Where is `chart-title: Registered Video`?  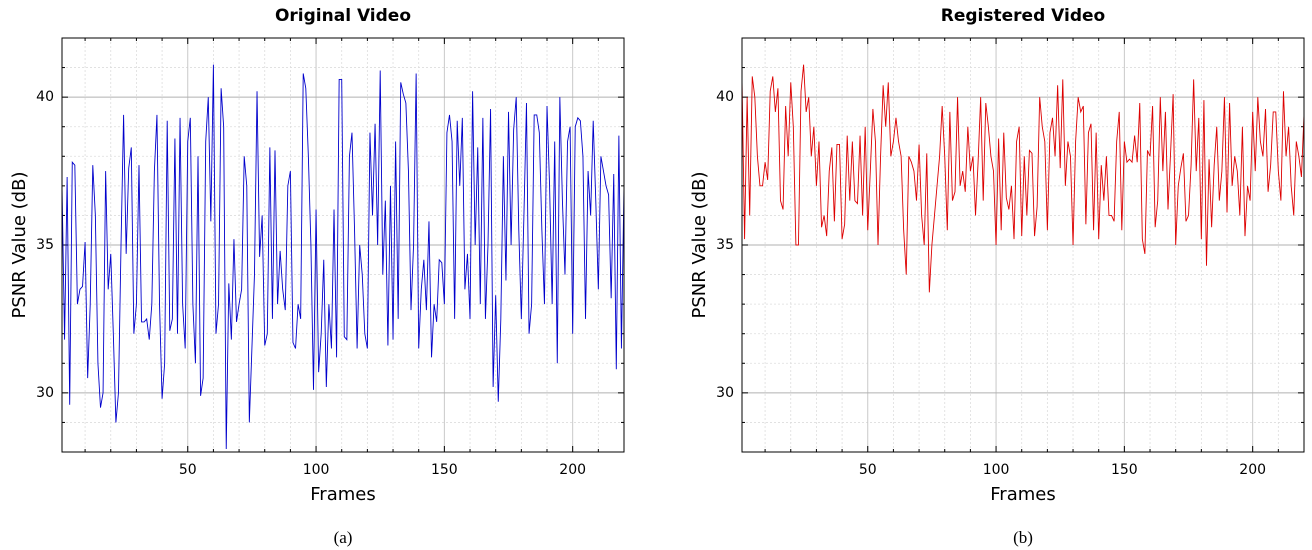
chart-title: Registered Video is located at coordinates (1023, 16).